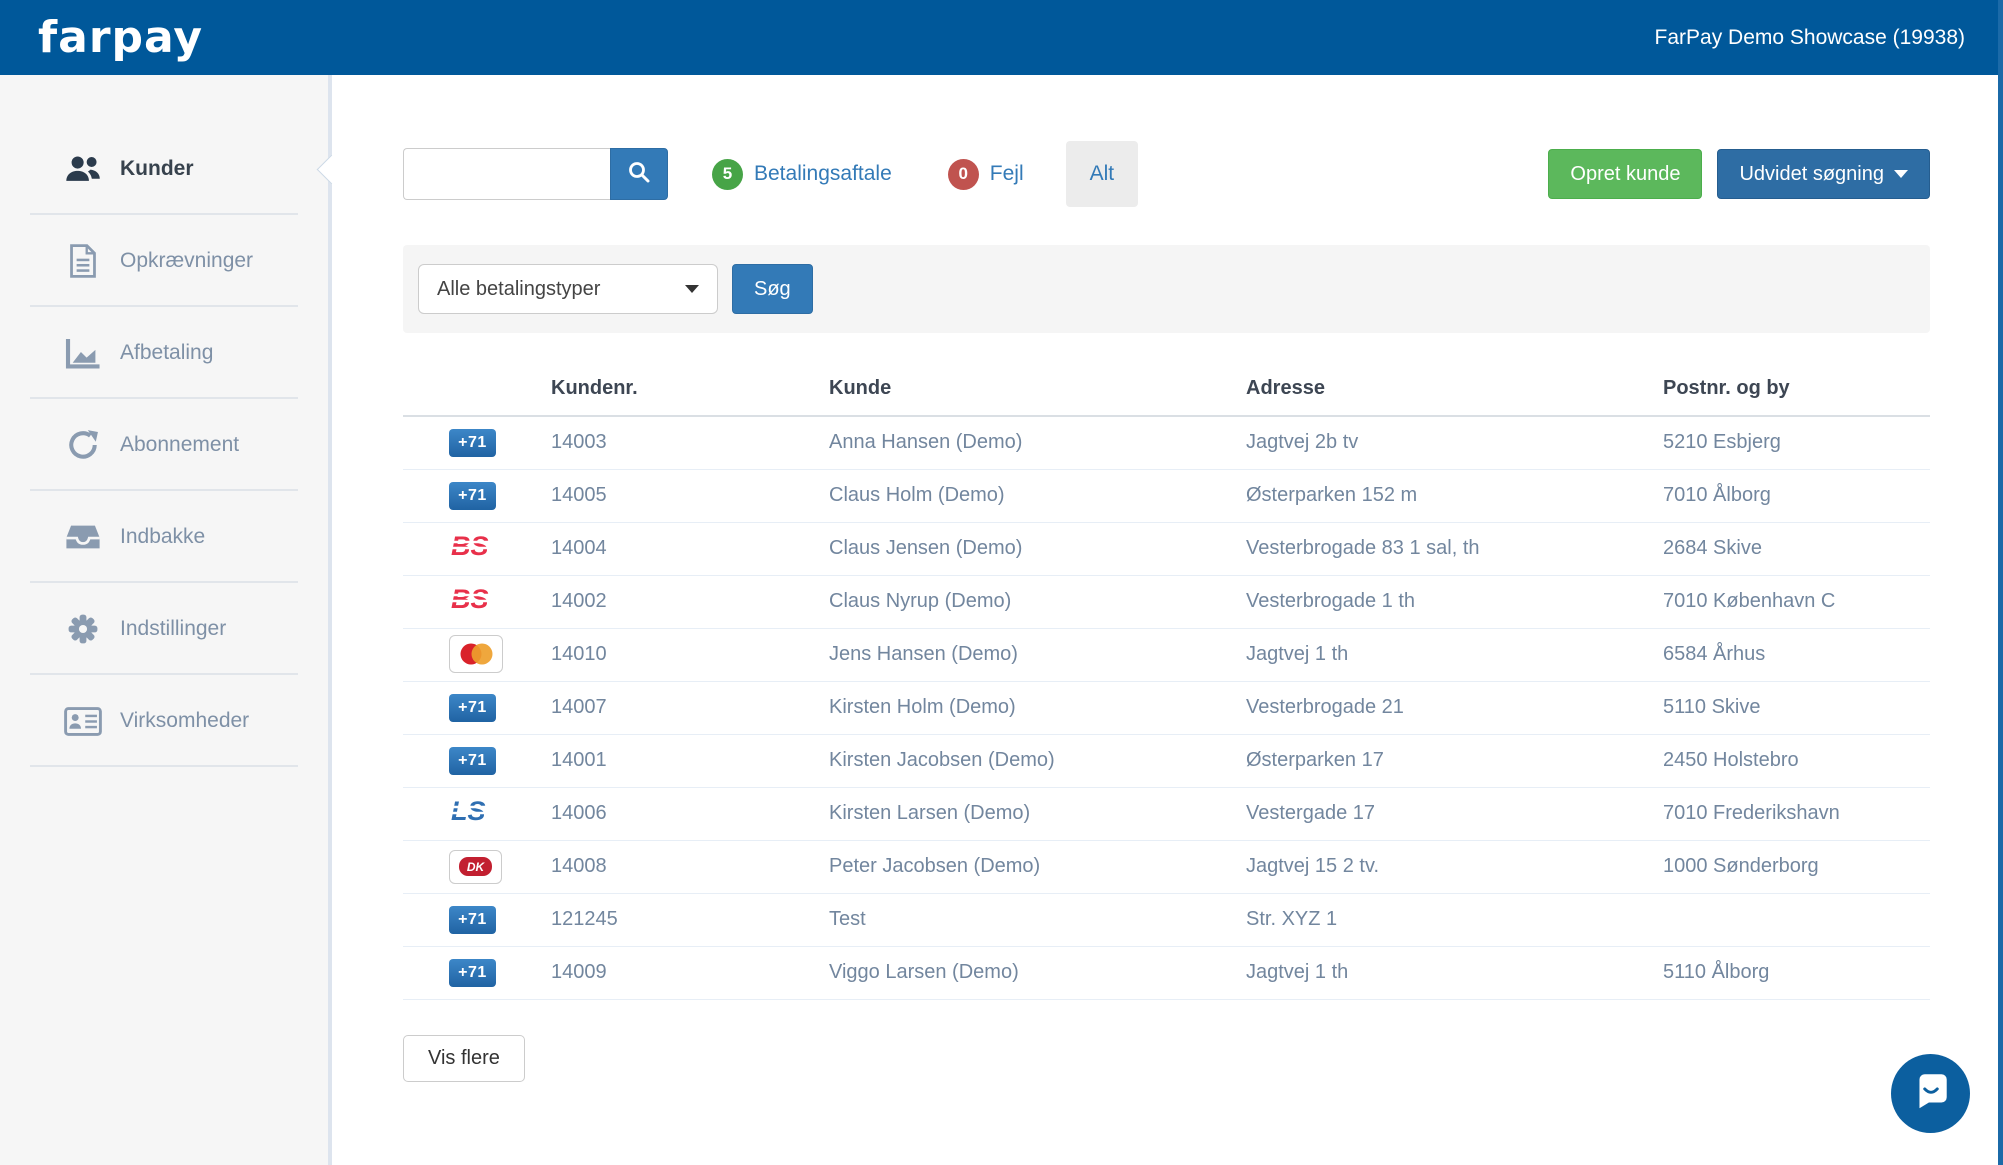 Image resolution: width=2003 pixels, height=1165 pixels. Describe the element at coordinates (1166, 920) in the screenshot. I see `table-row: +71 121245 Test Str. XYZ 1` at that location.